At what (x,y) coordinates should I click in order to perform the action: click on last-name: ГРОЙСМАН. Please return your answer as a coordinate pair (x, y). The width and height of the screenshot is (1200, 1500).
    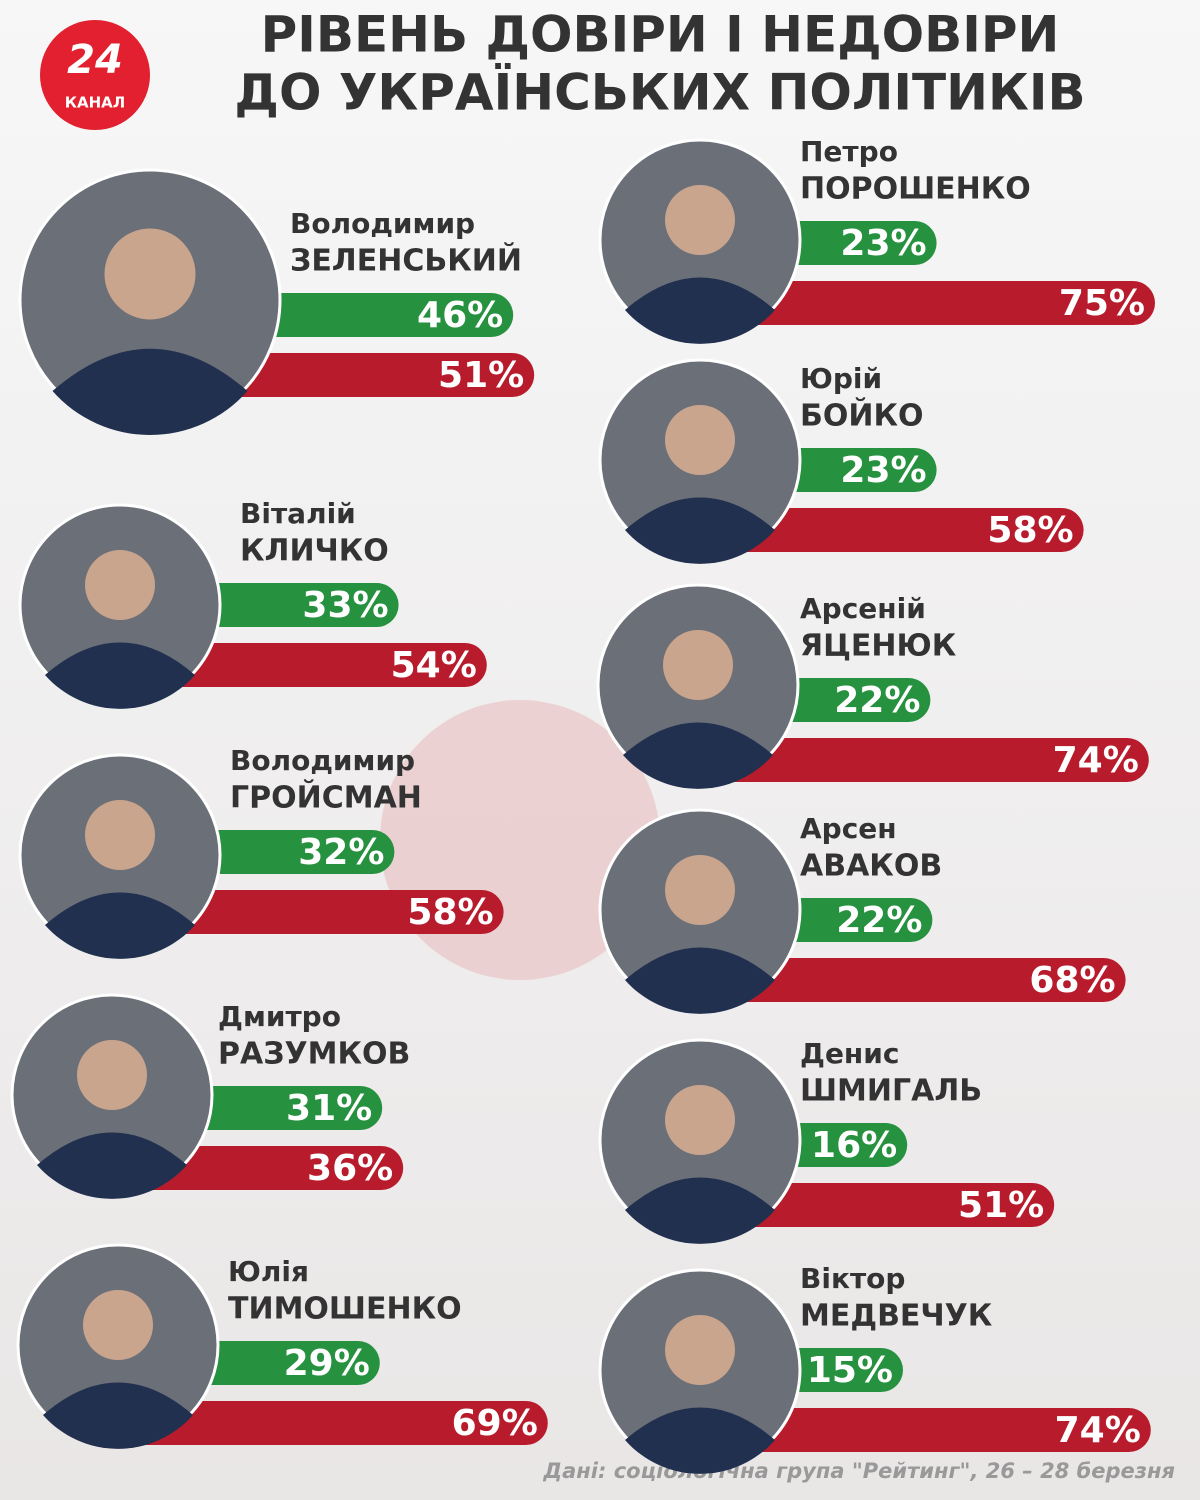
    Looking at the image, I should click on (326, 798).